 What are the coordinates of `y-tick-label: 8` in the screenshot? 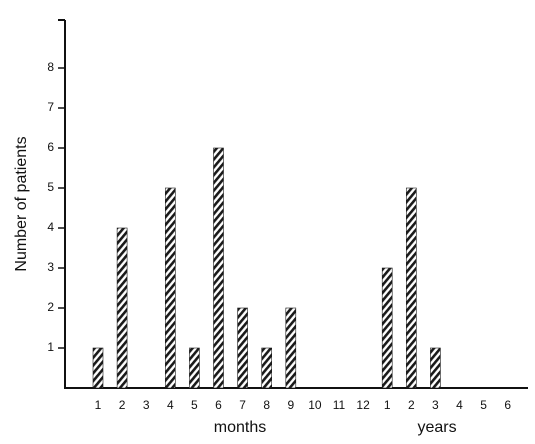 It's located at (50, 67).